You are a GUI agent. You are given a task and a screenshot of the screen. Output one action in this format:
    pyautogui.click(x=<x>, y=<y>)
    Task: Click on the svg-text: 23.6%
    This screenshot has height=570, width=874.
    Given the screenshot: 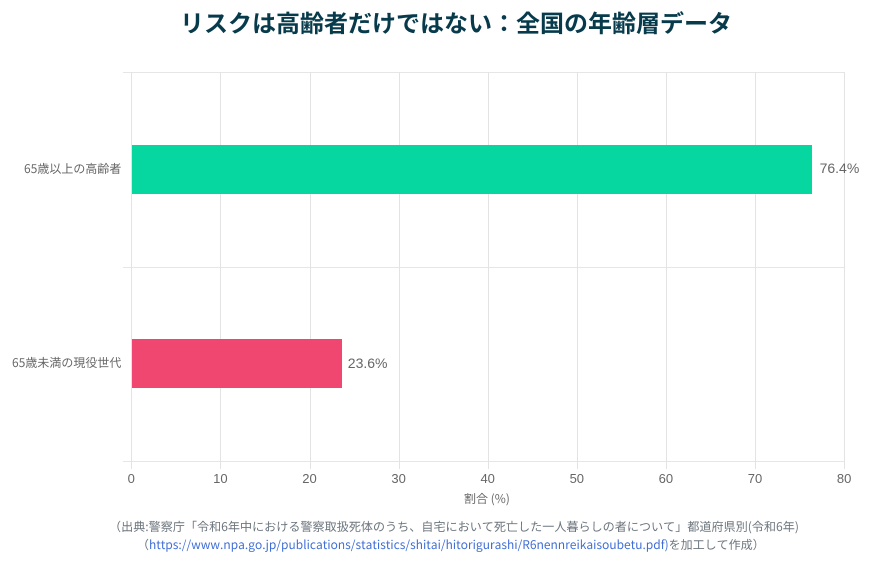 What is the action you would take?
    pyautogui.click(x=368, y=363)
    